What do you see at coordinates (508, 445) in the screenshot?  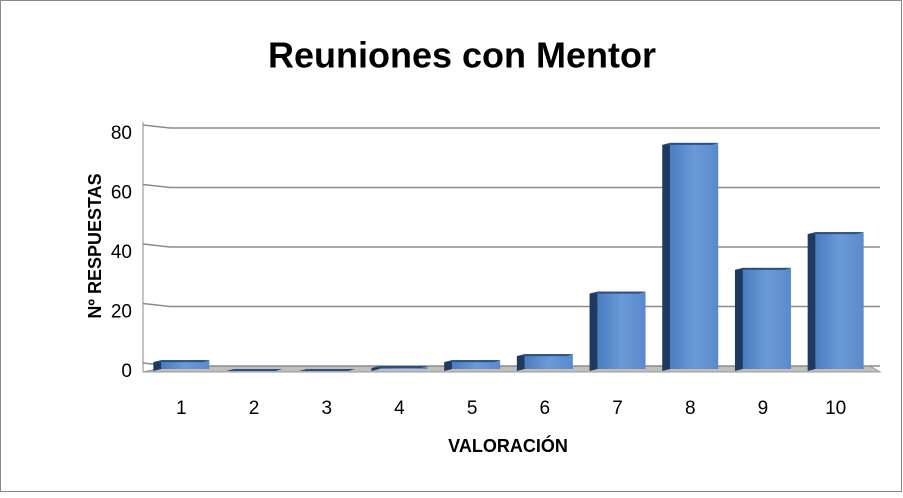 I see `x-axis-label: VALORACIÓN` at bounding box center [508, 445].